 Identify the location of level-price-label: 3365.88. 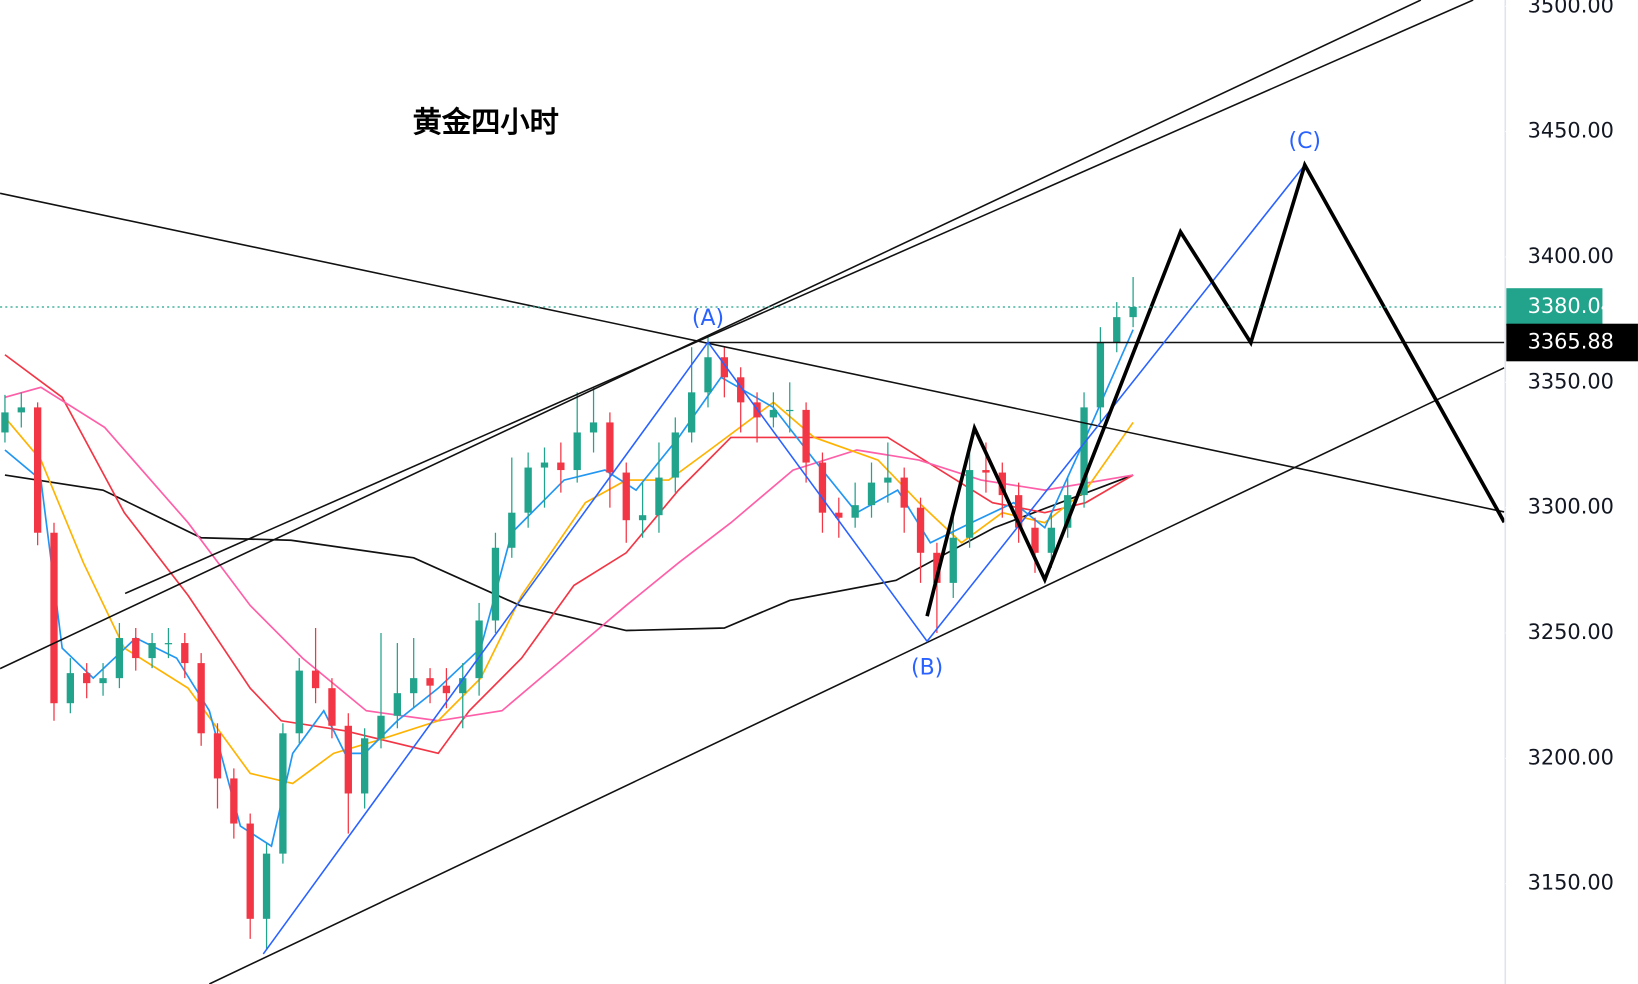
(1571, 342).